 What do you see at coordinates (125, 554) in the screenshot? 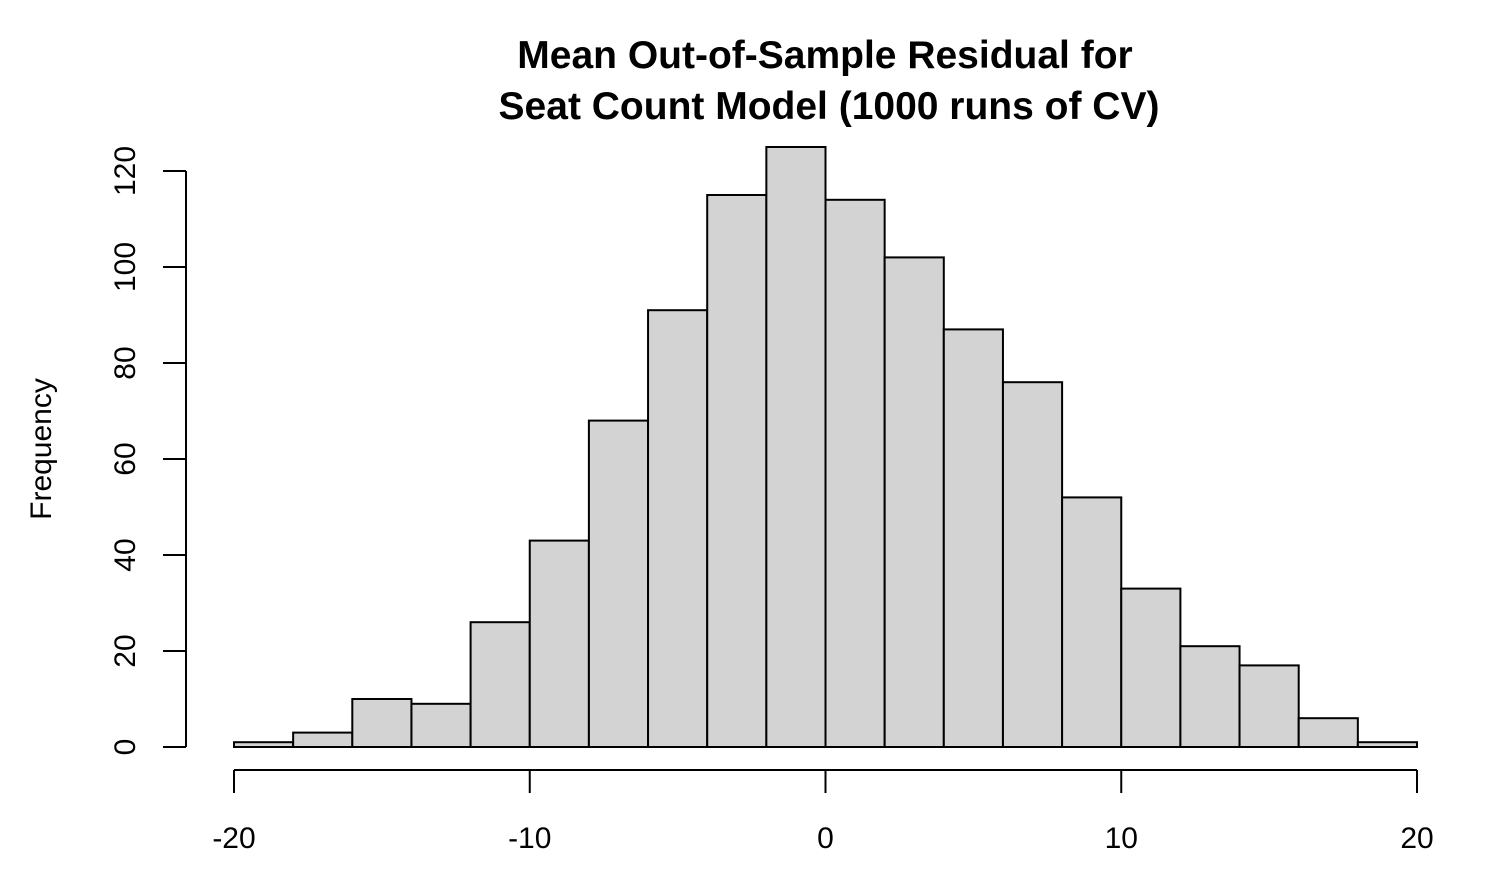
I see `y-tick-label: 40` at bounding box center [125, 554].